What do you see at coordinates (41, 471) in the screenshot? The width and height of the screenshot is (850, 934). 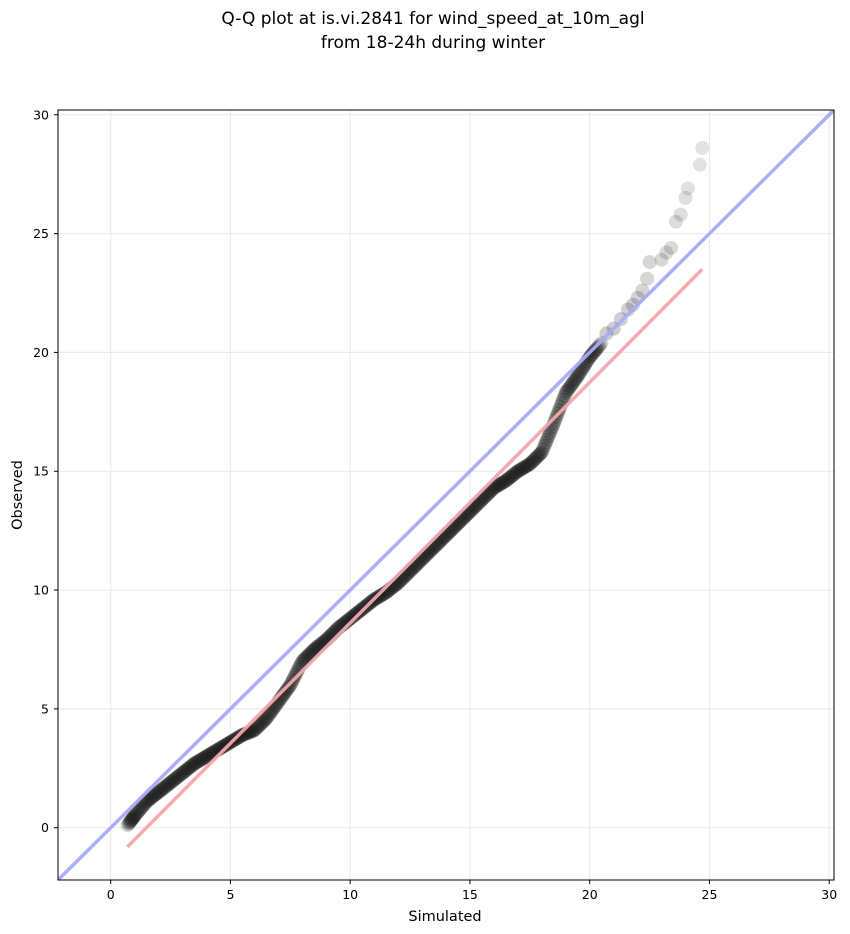 I see `y-tick-label: 15` at bounding box center [41, 471].